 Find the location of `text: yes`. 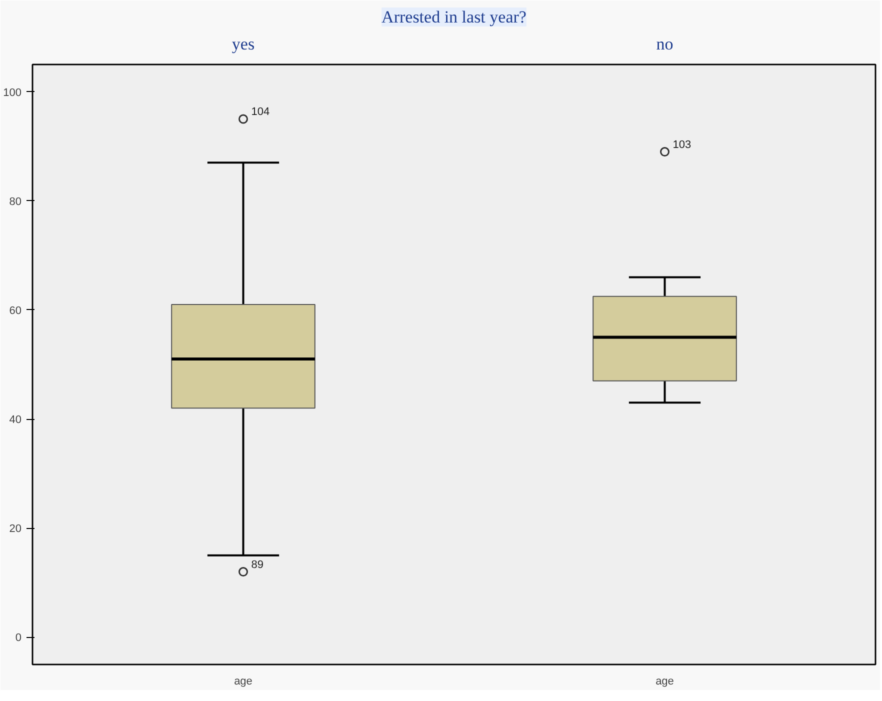

text: yes is located at coordinates (243, 44).